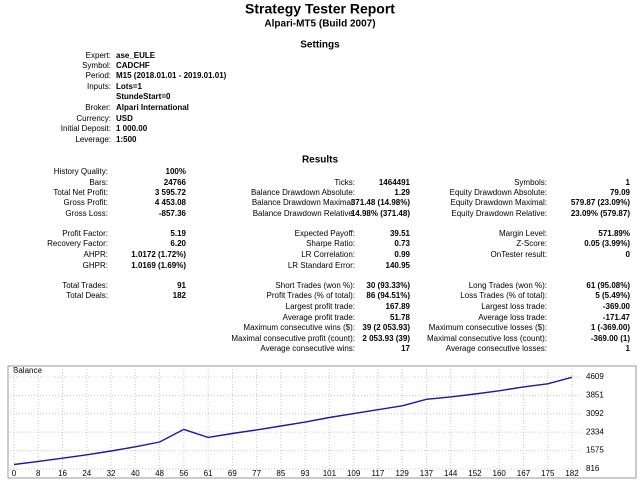 The width and height of the screenshot is (640, 480). I want to click on result-value: 17, so click(405, 348).